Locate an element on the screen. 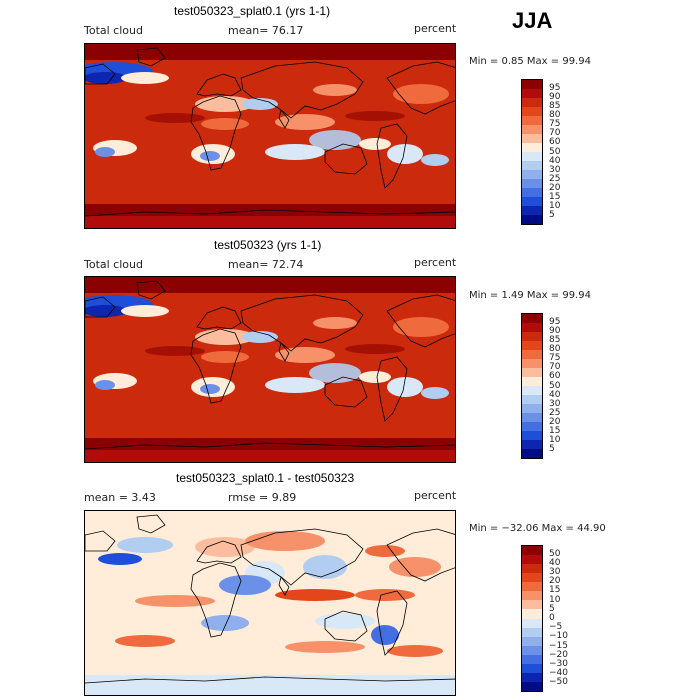 This screenshot has width=700, height=700. season-label: JJA is located at coordinates (532, 20).